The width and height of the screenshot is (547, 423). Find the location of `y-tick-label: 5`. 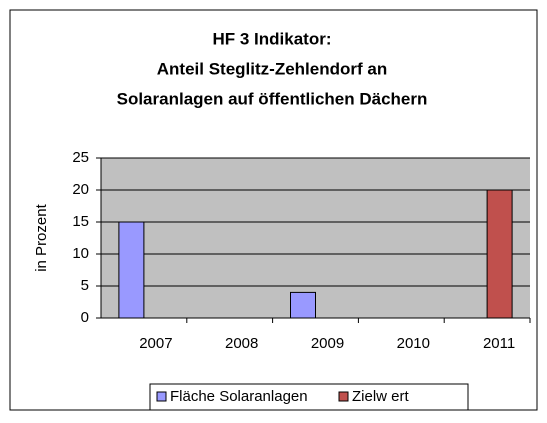

y-tick-label: 5 is located at coordinates (85, 285).